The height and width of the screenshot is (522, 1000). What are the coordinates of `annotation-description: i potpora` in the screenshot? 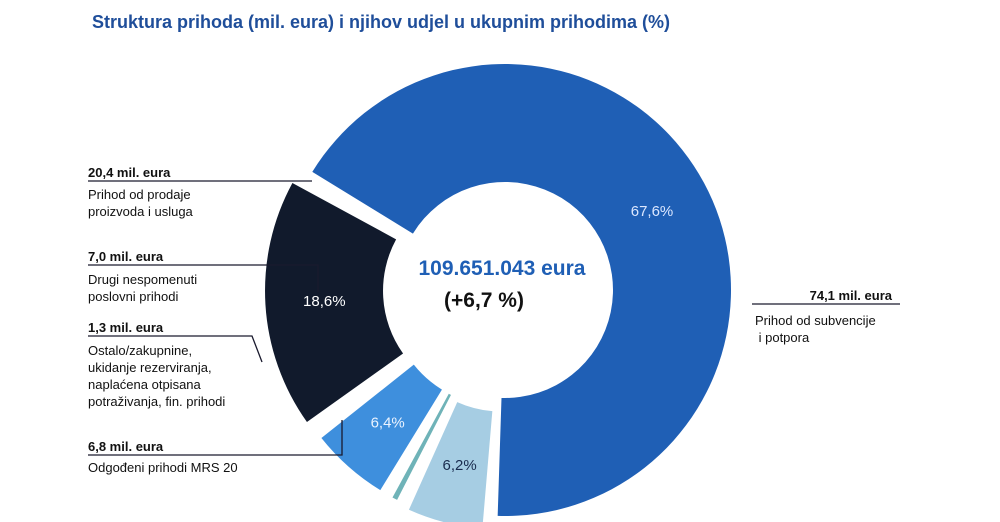 It's located at (782, 337).